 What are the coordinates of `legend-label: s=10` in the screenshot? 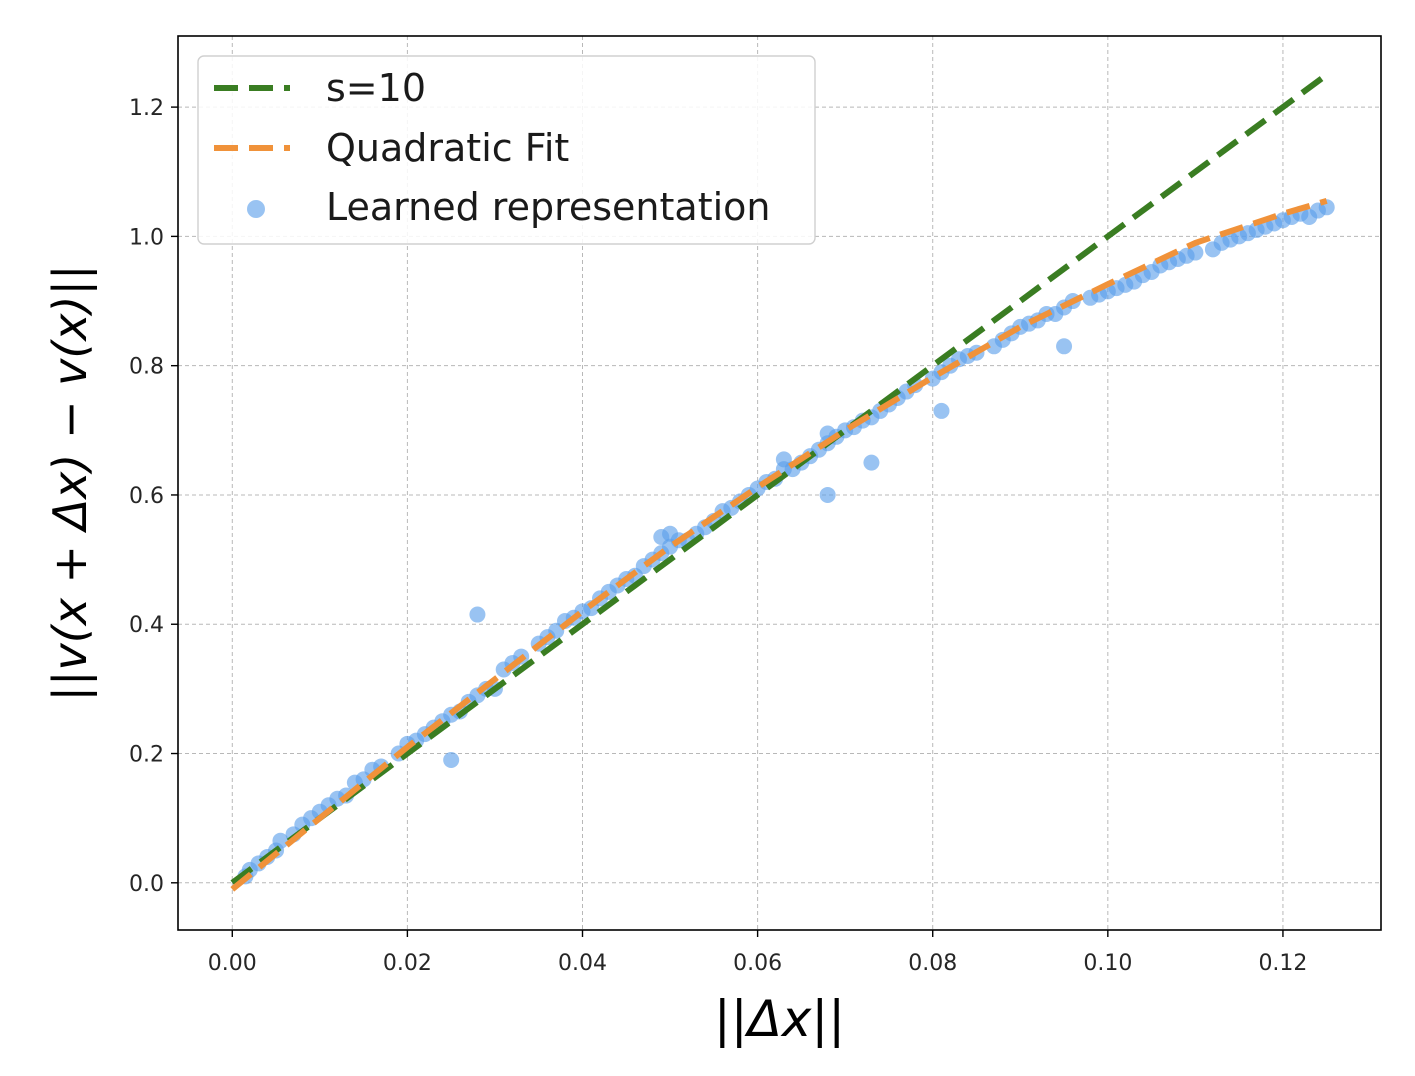 It's located at (376, 88).